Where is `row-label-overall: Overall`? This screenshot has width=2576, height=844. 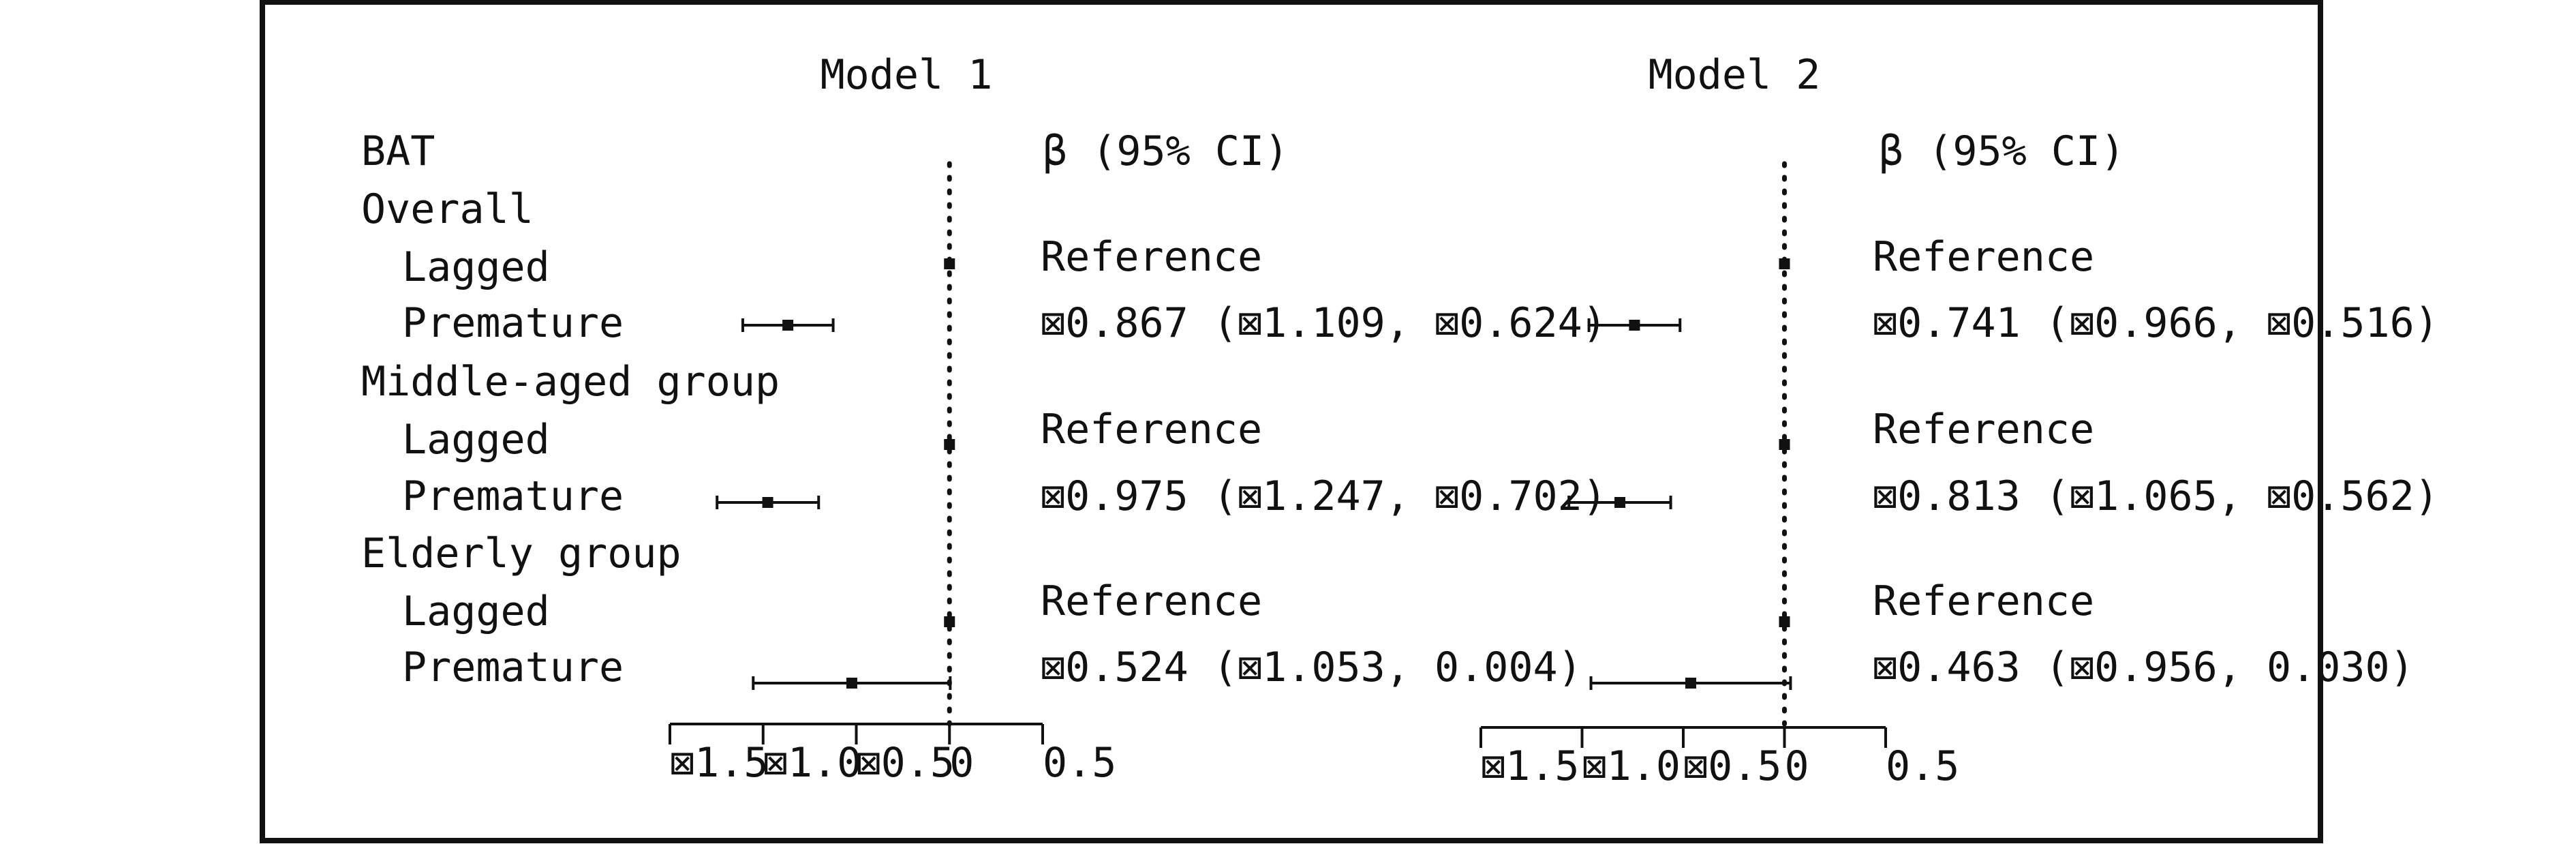
row-label-overall: Overall is located at coordinates (448, 209).